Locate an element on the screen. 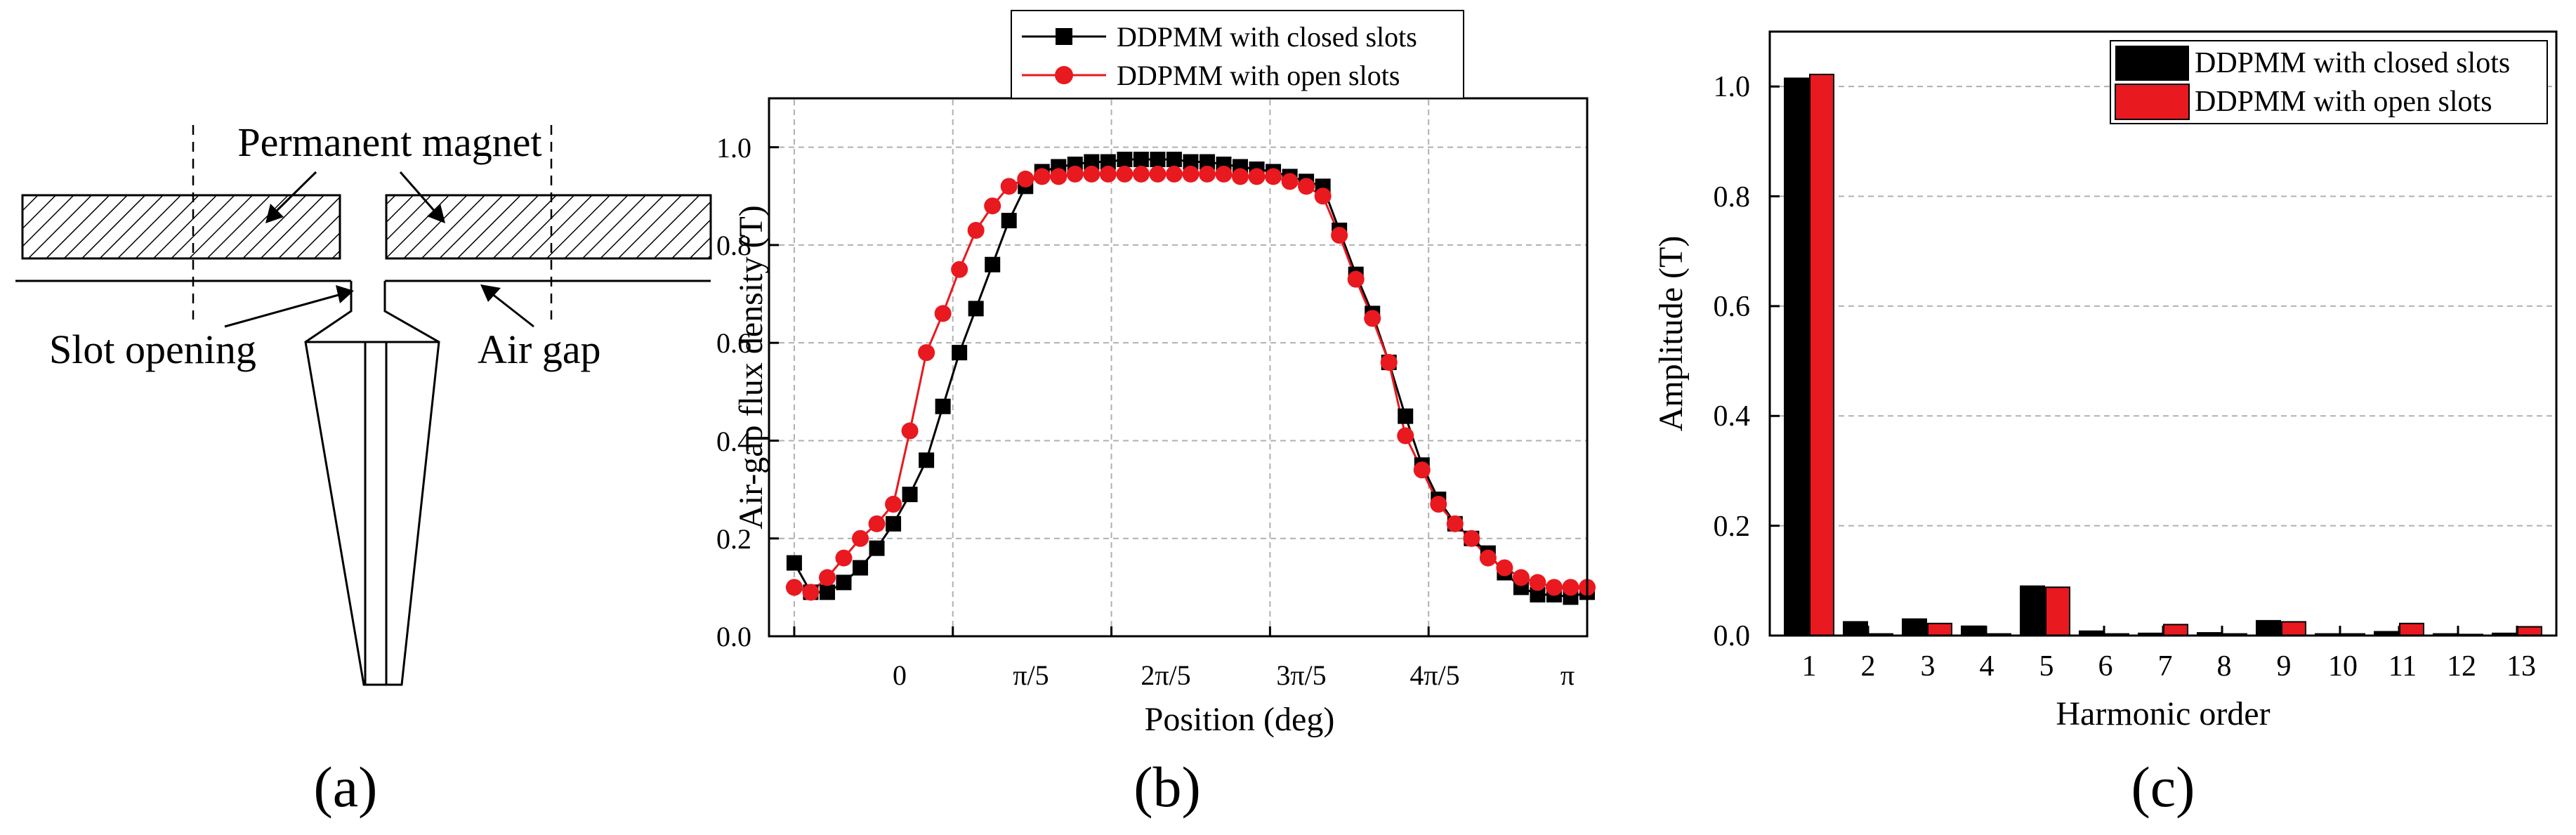 The image size is (2576, 835). legend-label-open: DDPMM with open slots is located at coordinates (1258, 76).